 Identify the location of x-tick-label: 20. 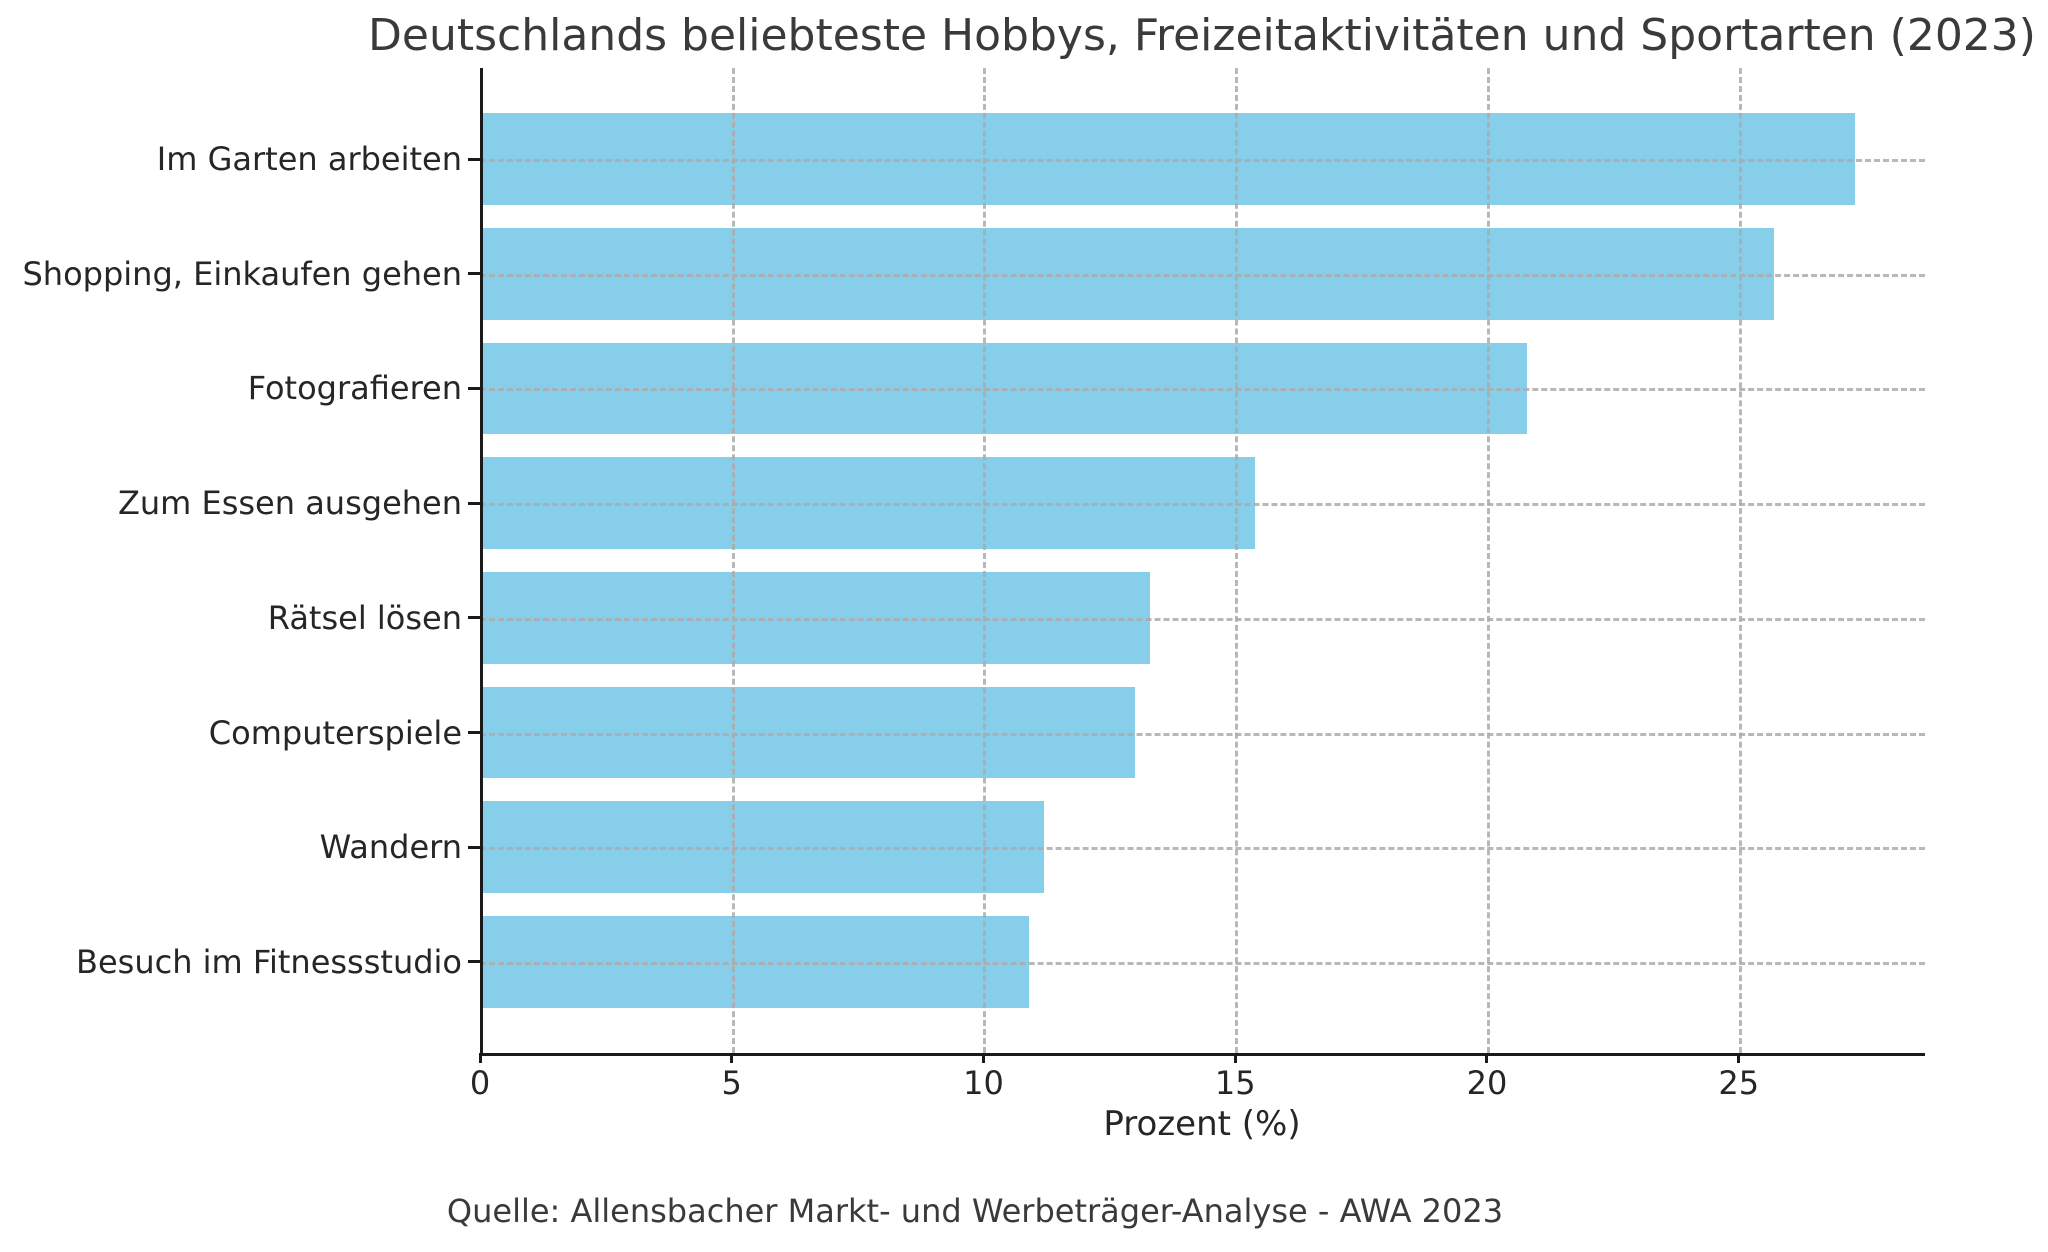
(1487, 1083).